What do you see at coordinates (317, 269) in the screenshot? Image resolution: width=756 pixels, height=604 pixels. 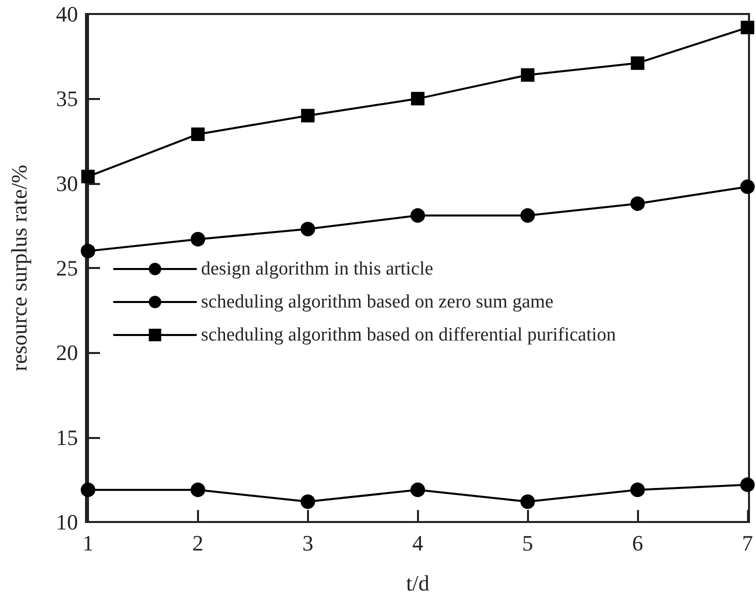 I see `legend-label: design algorithm in this article` at bounding box center [317, 269].